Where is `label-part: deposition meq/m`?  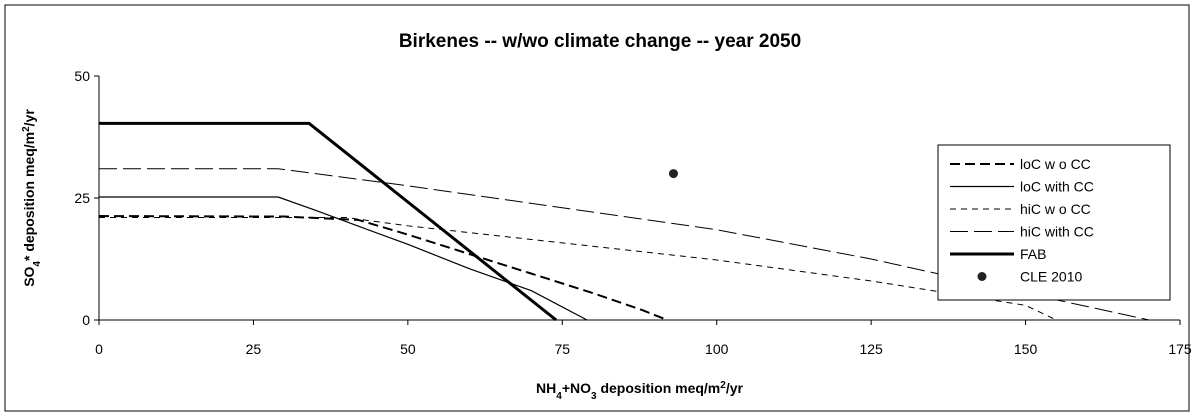
label-part: deposition meq/m is located at coordinates (659, 388).